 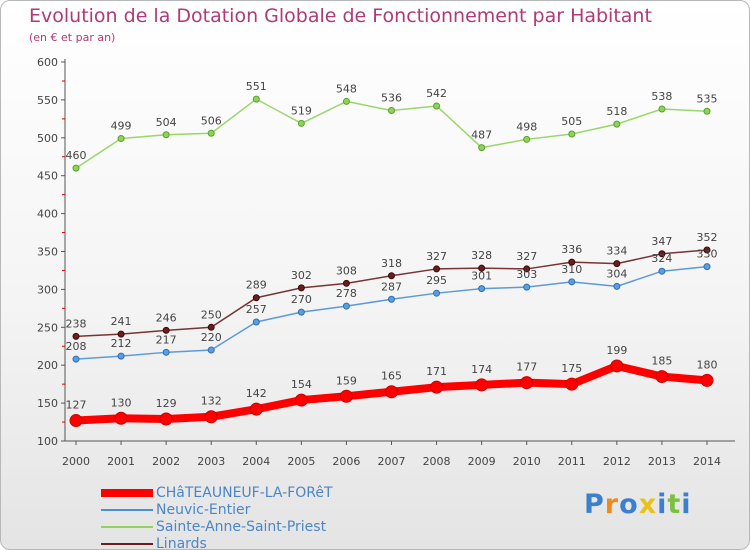 What do you see at coordinates (166, 403) in the screenshot?
I see `data-label: 129` at bounding box center [166, 403].